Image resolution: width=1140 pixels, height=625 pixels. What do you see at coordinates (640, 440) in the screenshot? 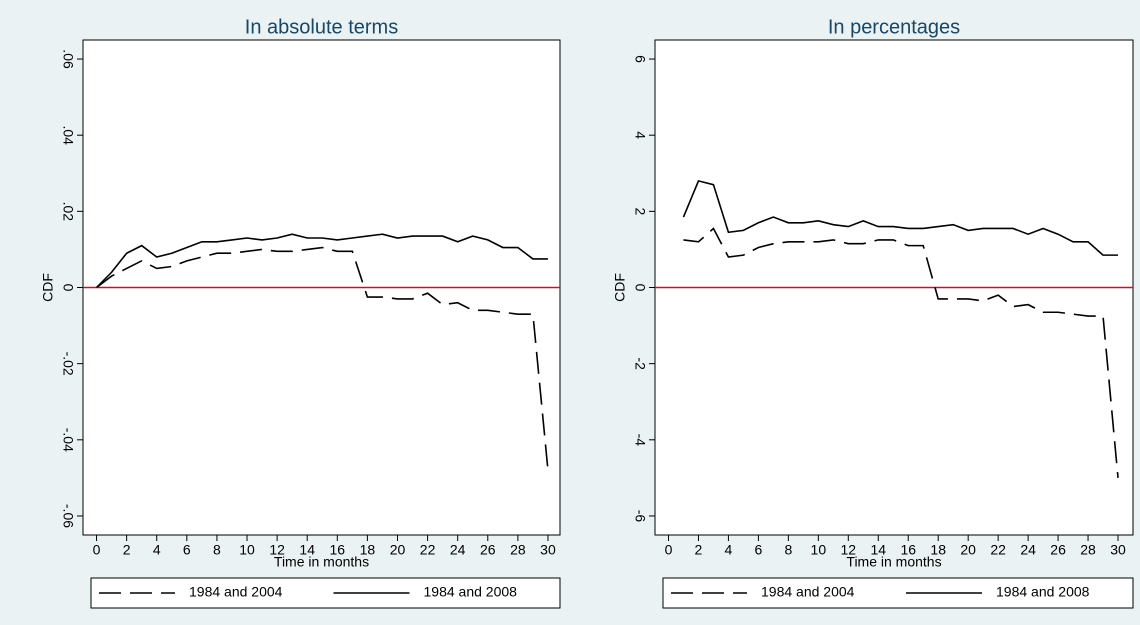
I see `y-tick-label: -4` at bounding box center [640, 440].